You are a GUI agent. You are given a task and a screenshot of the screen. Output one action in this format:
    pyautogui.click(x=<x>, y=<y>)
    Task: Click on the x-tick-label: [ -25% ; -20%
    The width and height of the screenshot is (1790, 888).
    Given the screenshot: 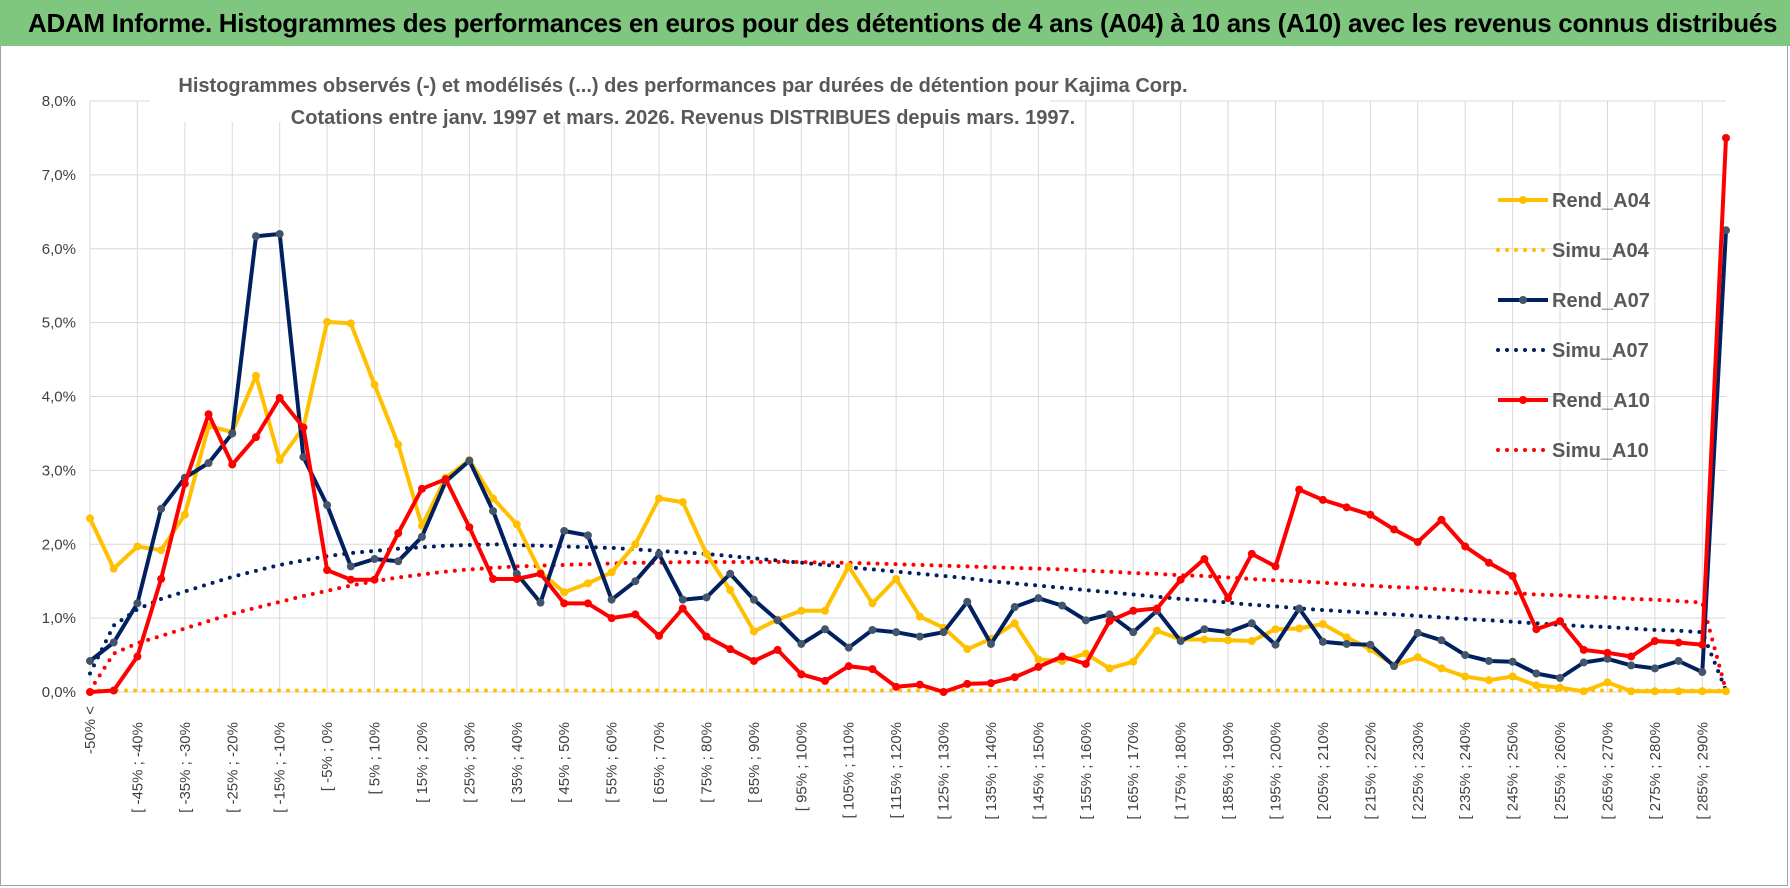 What is the action you would take?
    pyautogui.click(x=232, y=767)
    